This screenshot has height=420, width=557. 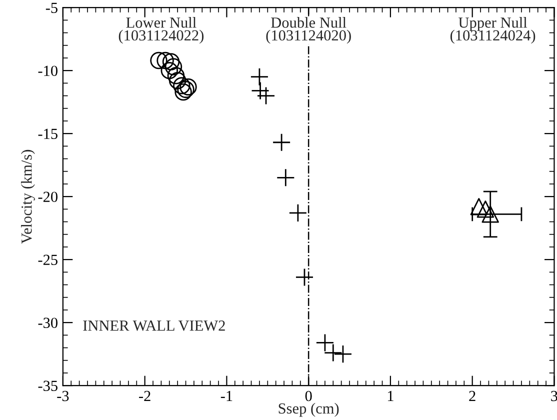 What do you see at coordinates (308, 409) in the screenshot?
I see `x-axis-title: Ssep (cm)` at bounding box center [308, 409].